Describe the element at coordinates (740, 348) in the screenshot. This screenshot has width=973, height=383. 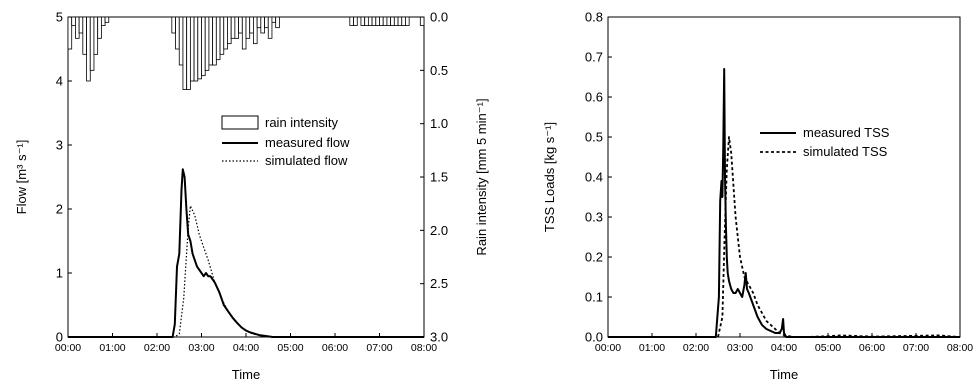
I see `x-tick-label: 03:00` at that location.